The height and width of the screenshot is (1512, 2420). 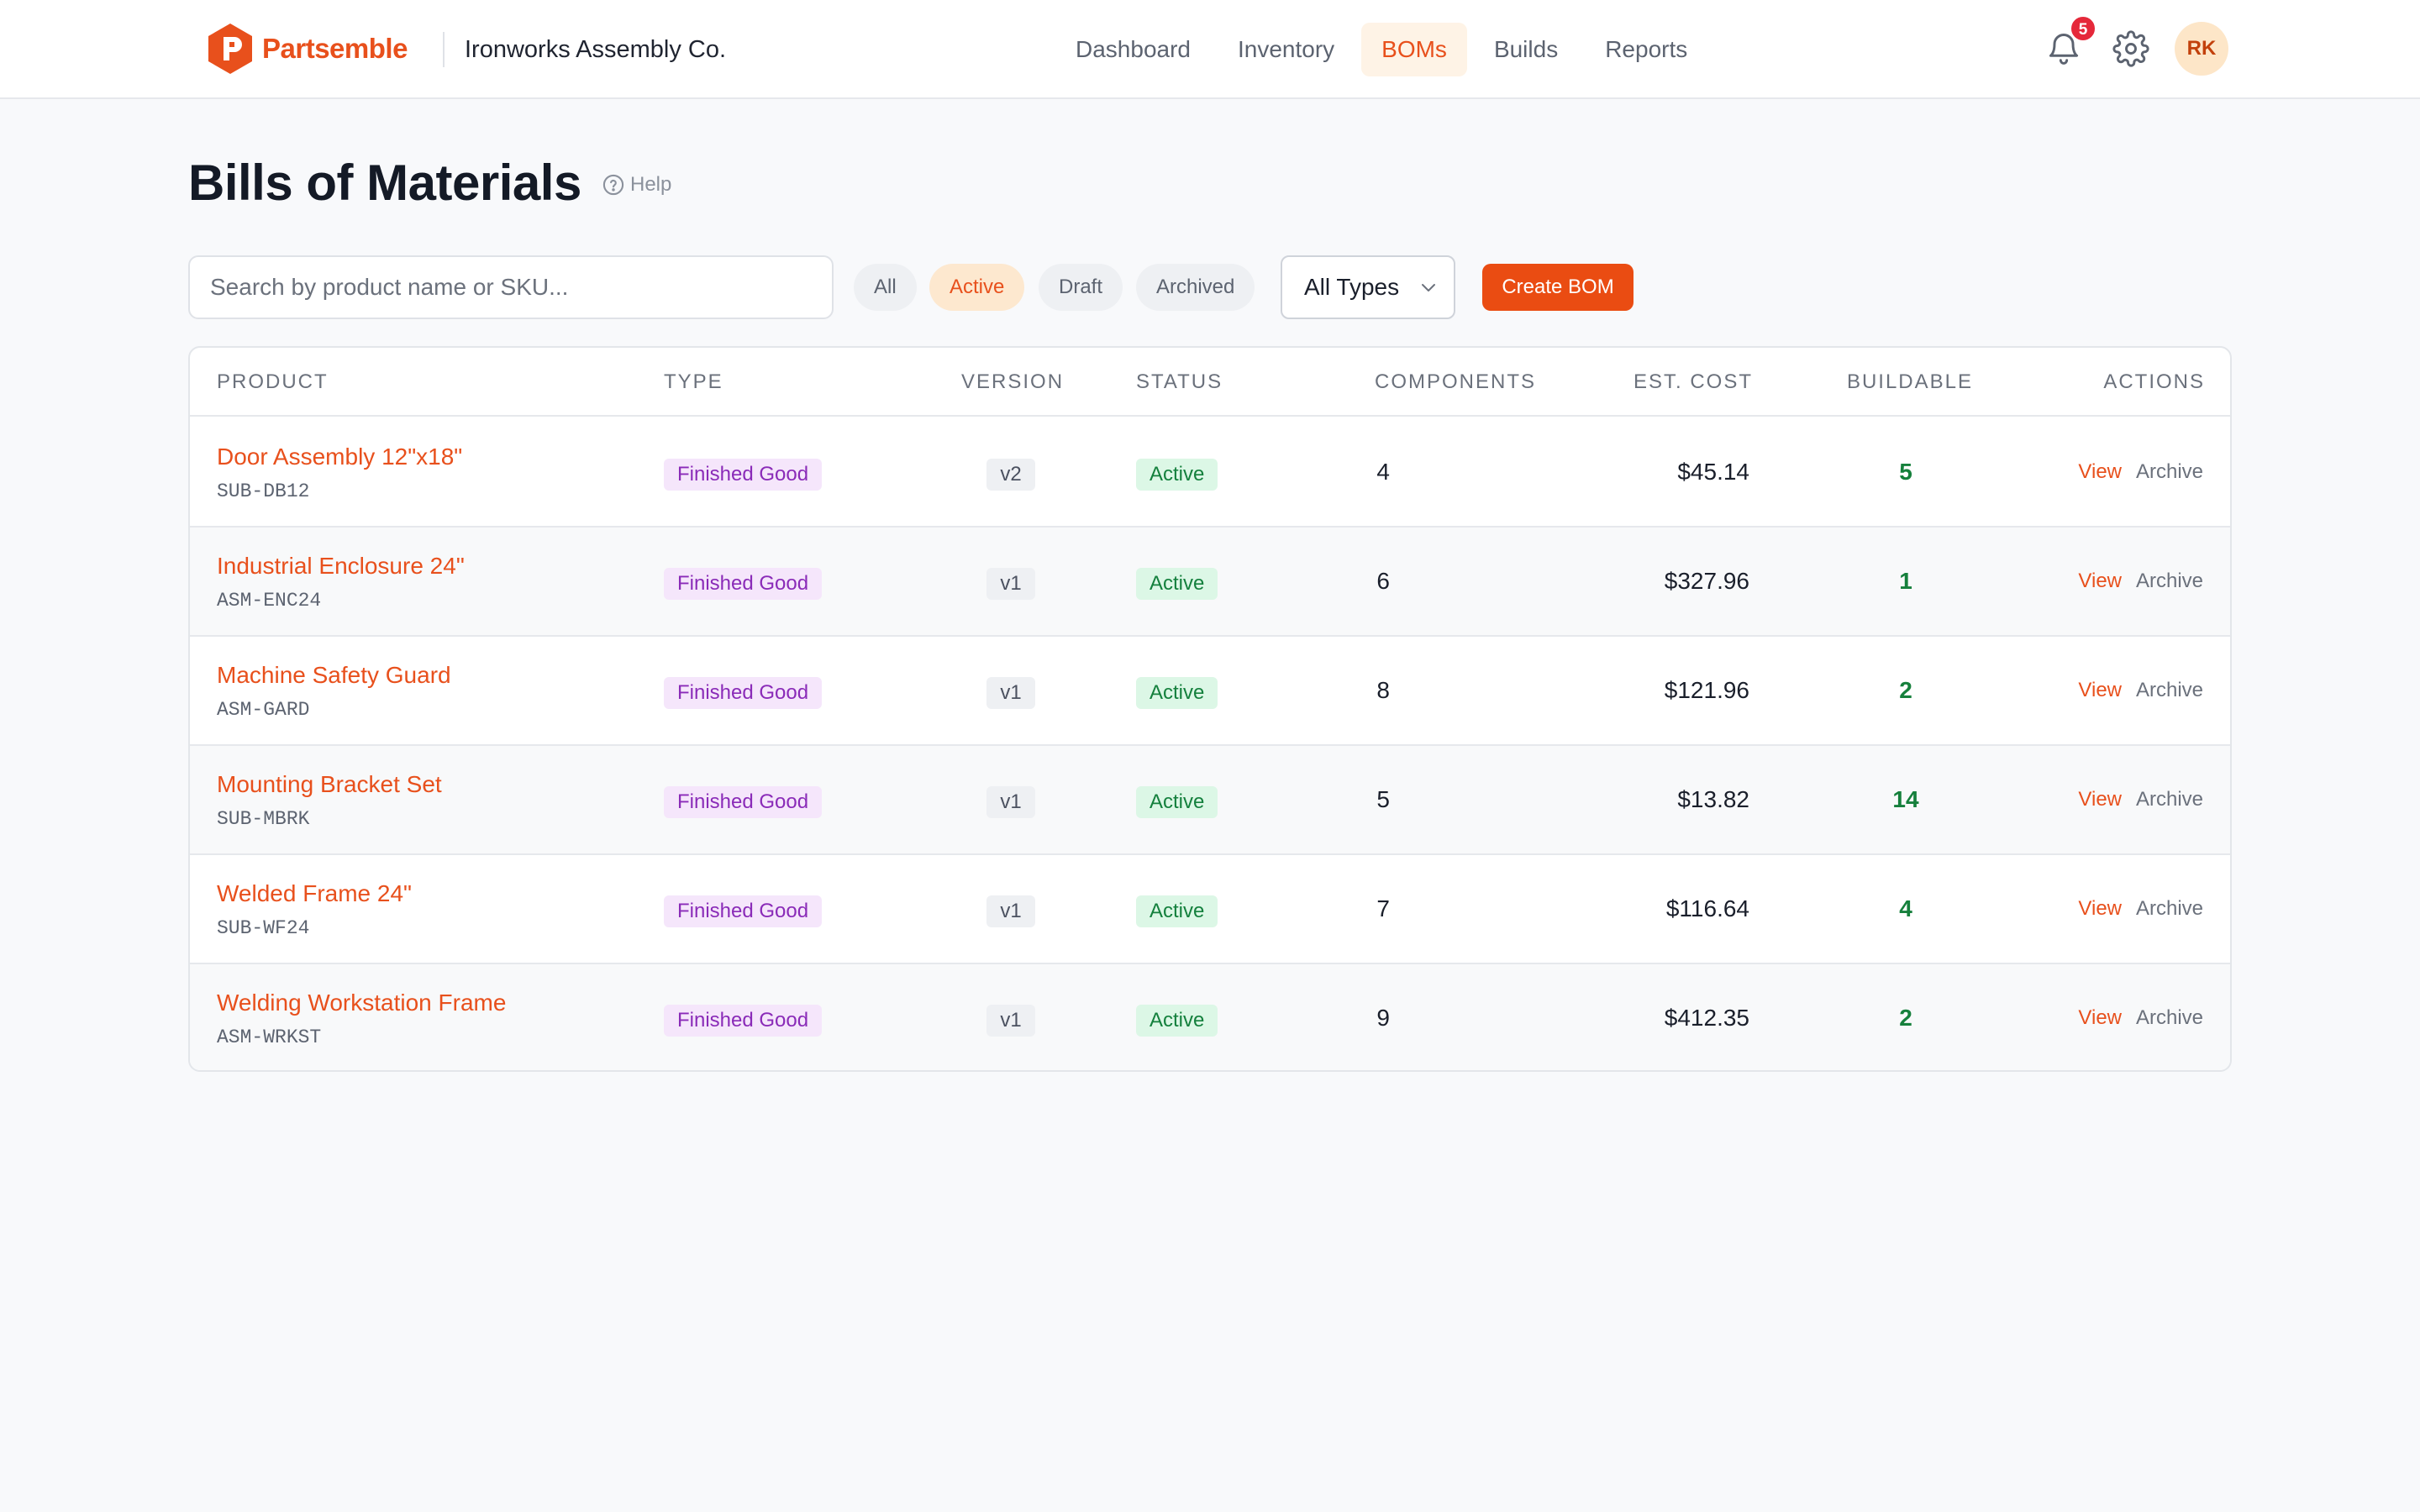 I want to click on help-circle-icon, so click(x=613, y=185).